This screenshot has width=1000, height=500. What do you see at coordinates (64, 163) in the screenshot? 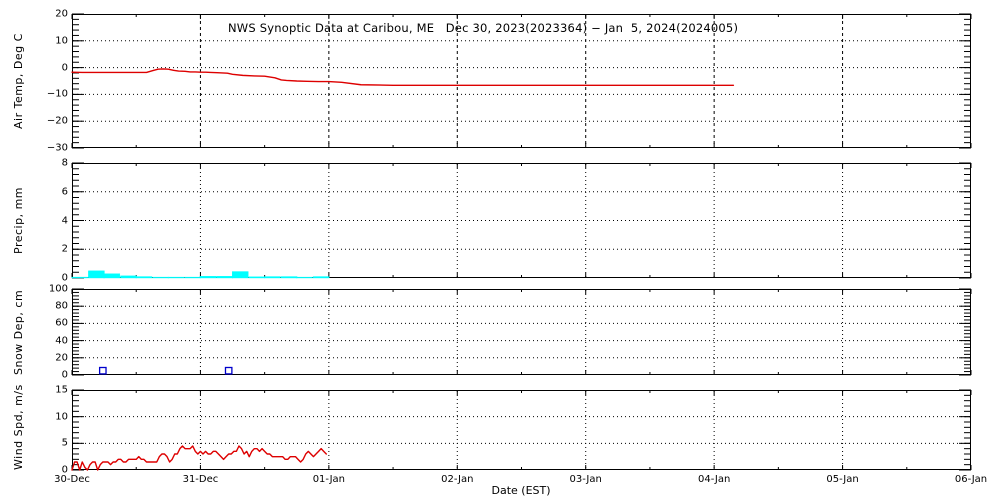
I see `ytick-precipitation-8: 8` at bounding box center [64, 163].